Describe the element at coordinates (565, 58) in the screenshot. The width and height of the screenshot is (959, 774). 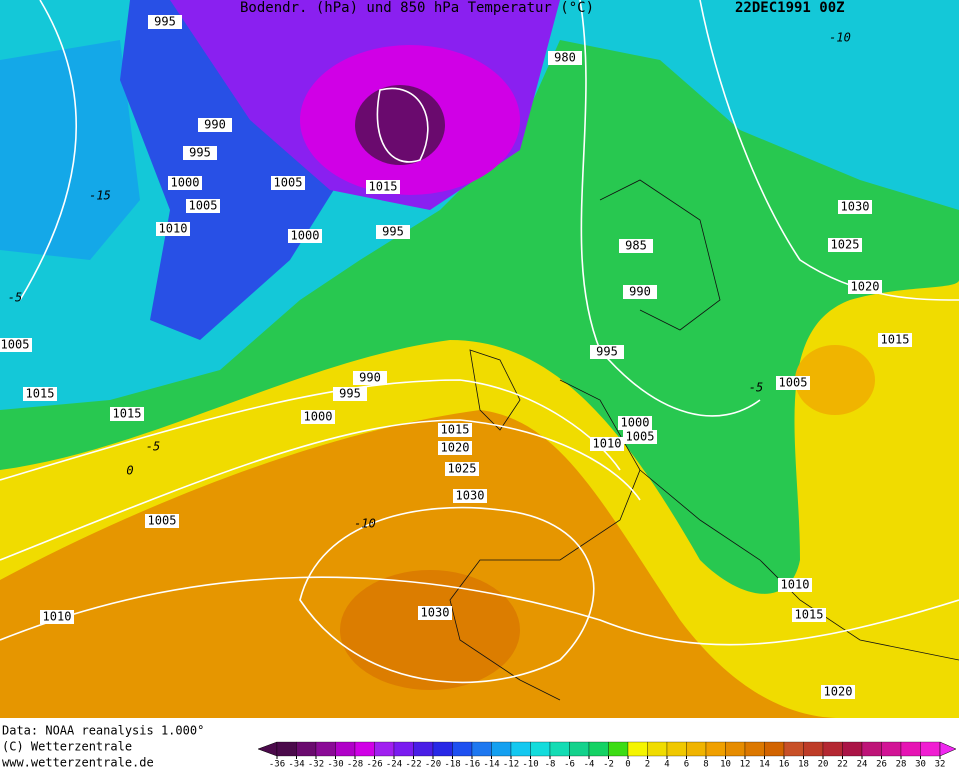
I see `isobar-label: 980` at that location.